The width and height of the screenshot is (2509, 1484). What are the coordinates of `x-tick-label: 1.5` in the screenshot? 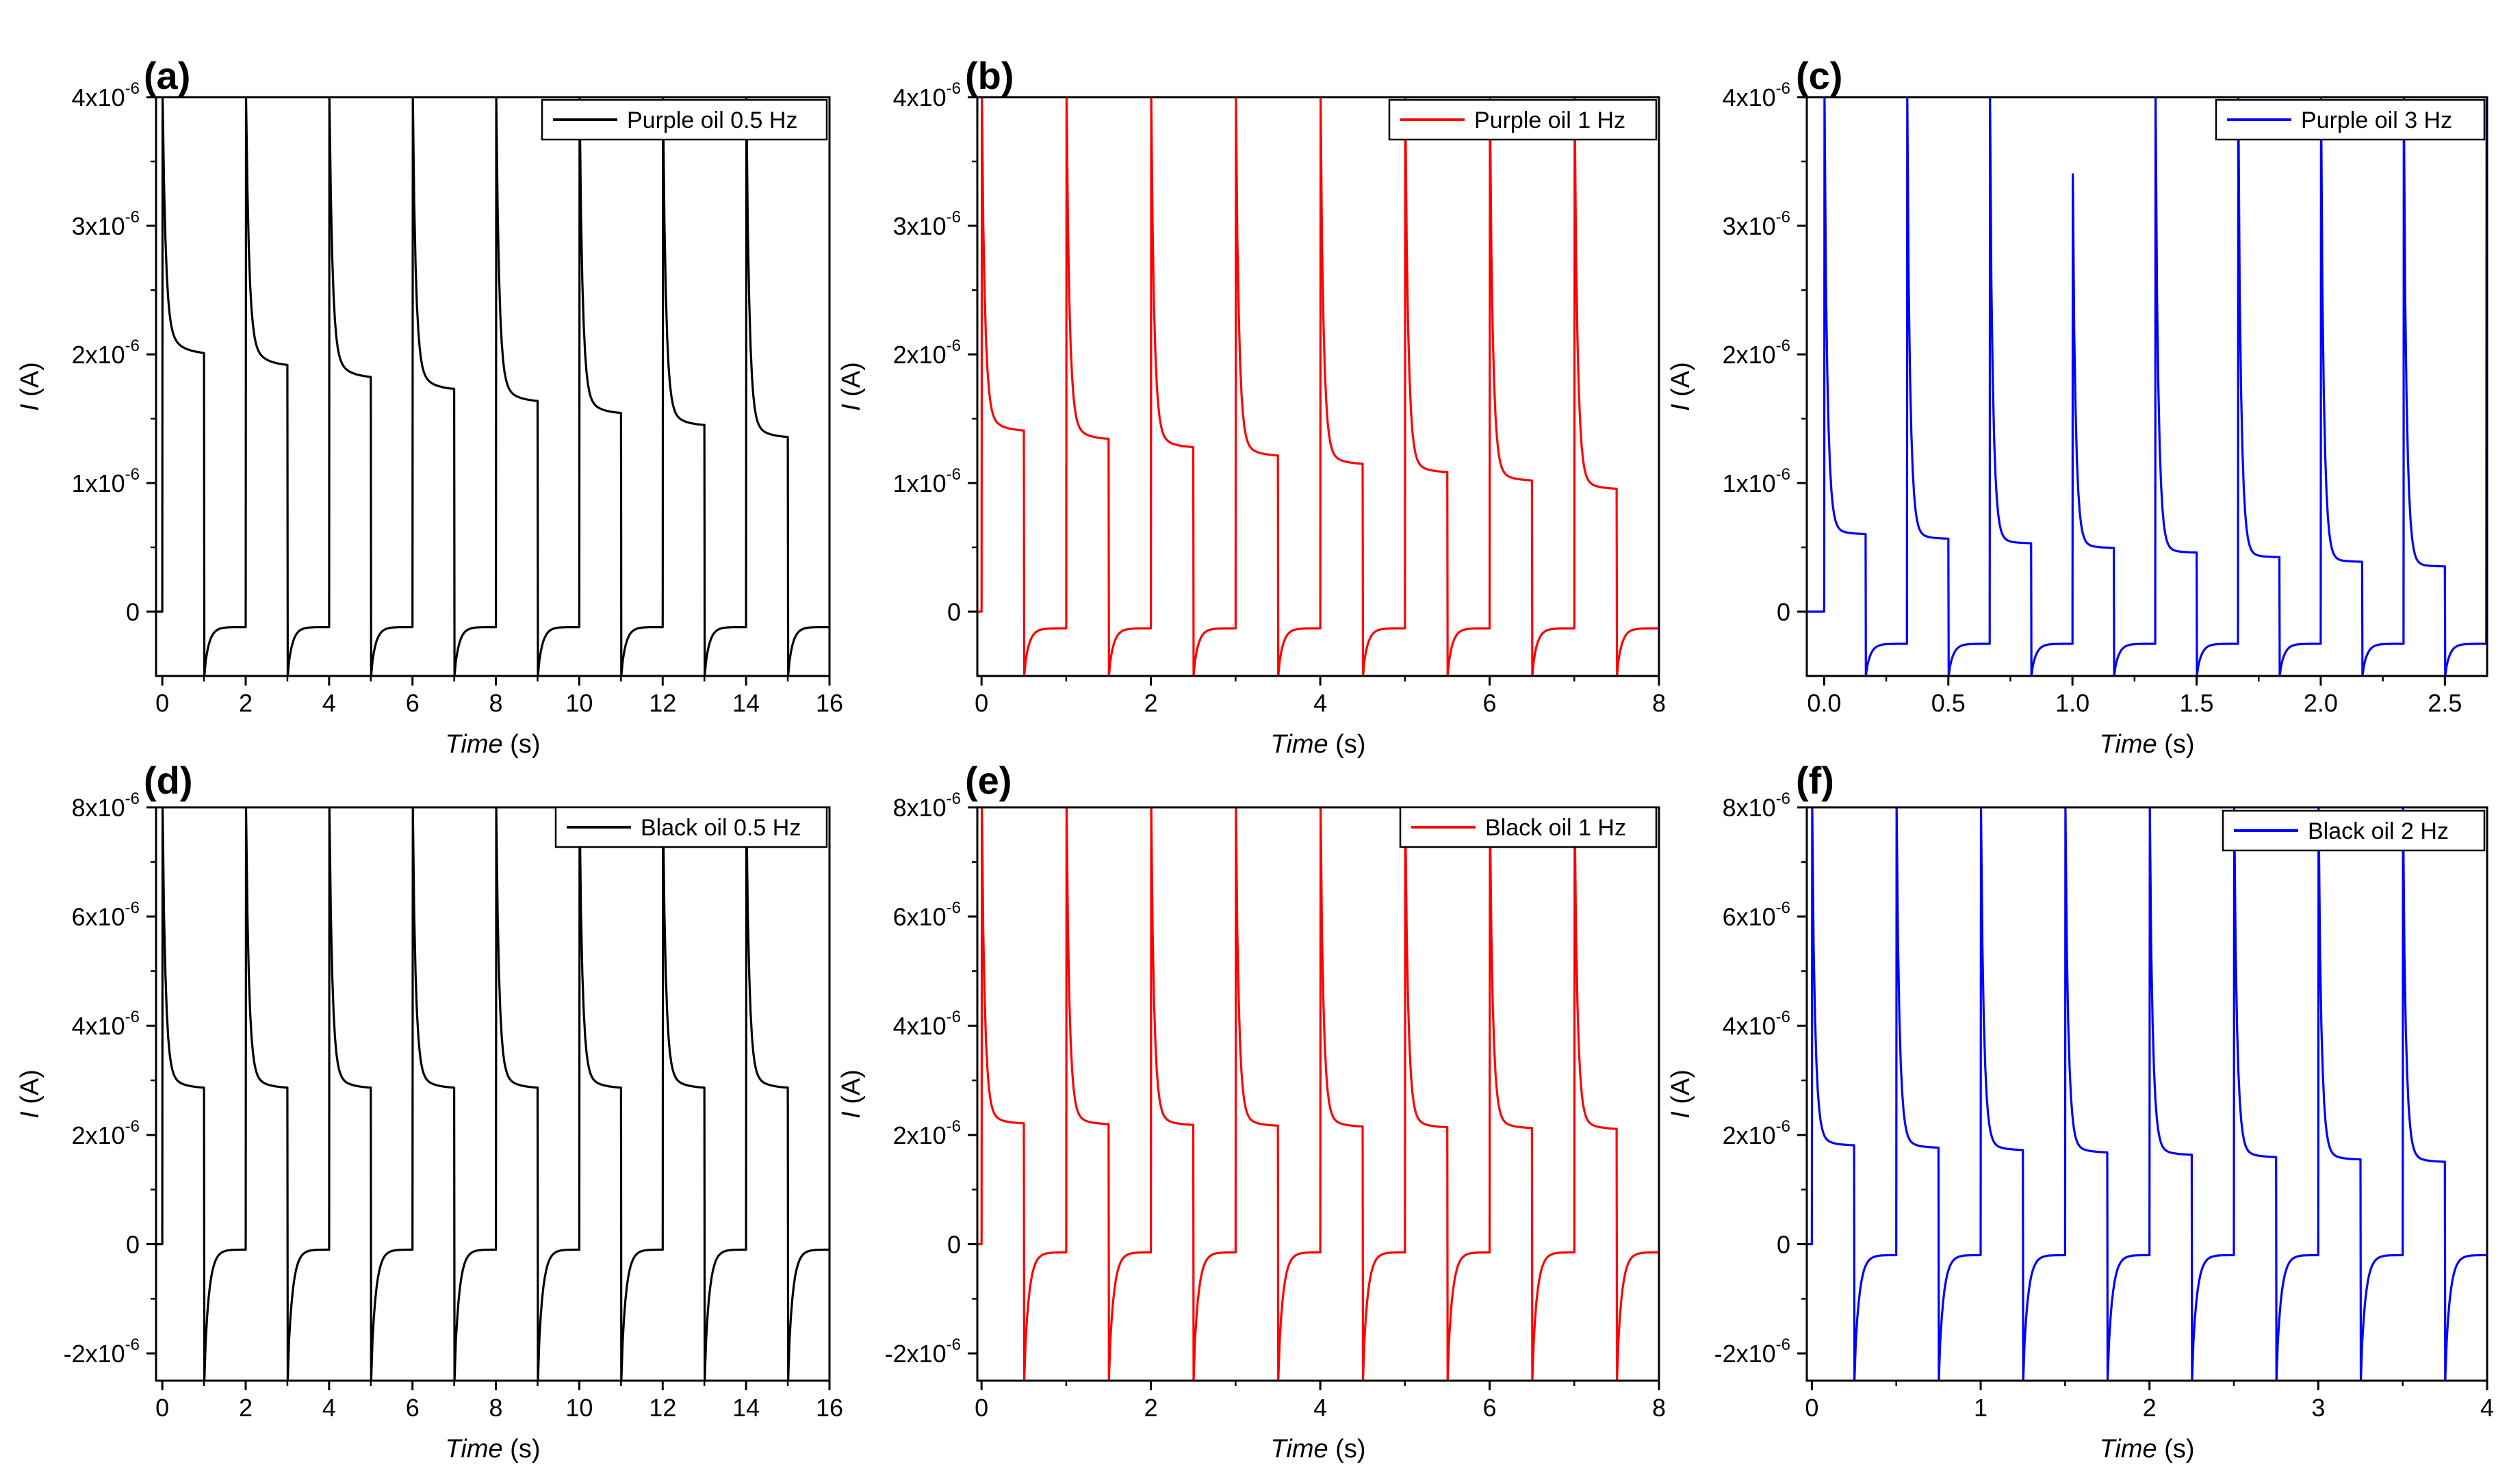 It's located at (2197, 703).